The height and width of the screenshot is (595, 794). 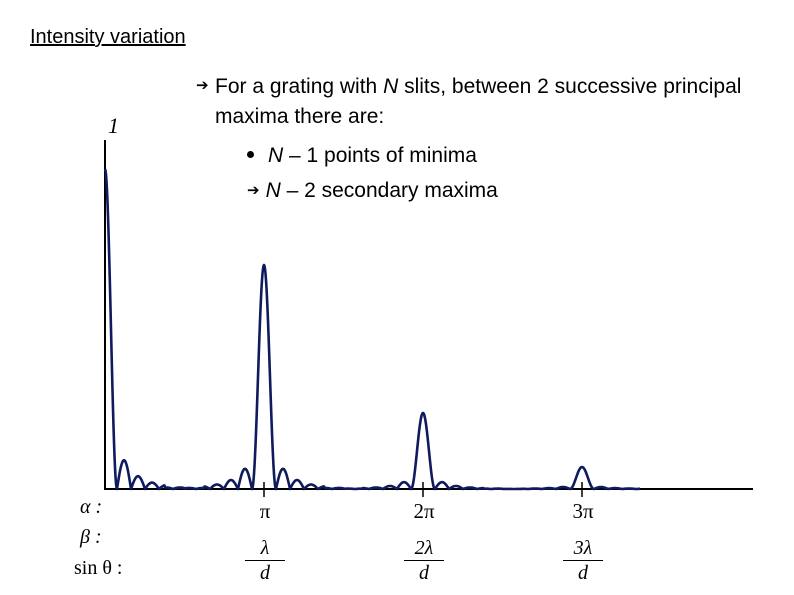 I want to click on fraction-numerator: 2λ, so click(x=424, y=548).